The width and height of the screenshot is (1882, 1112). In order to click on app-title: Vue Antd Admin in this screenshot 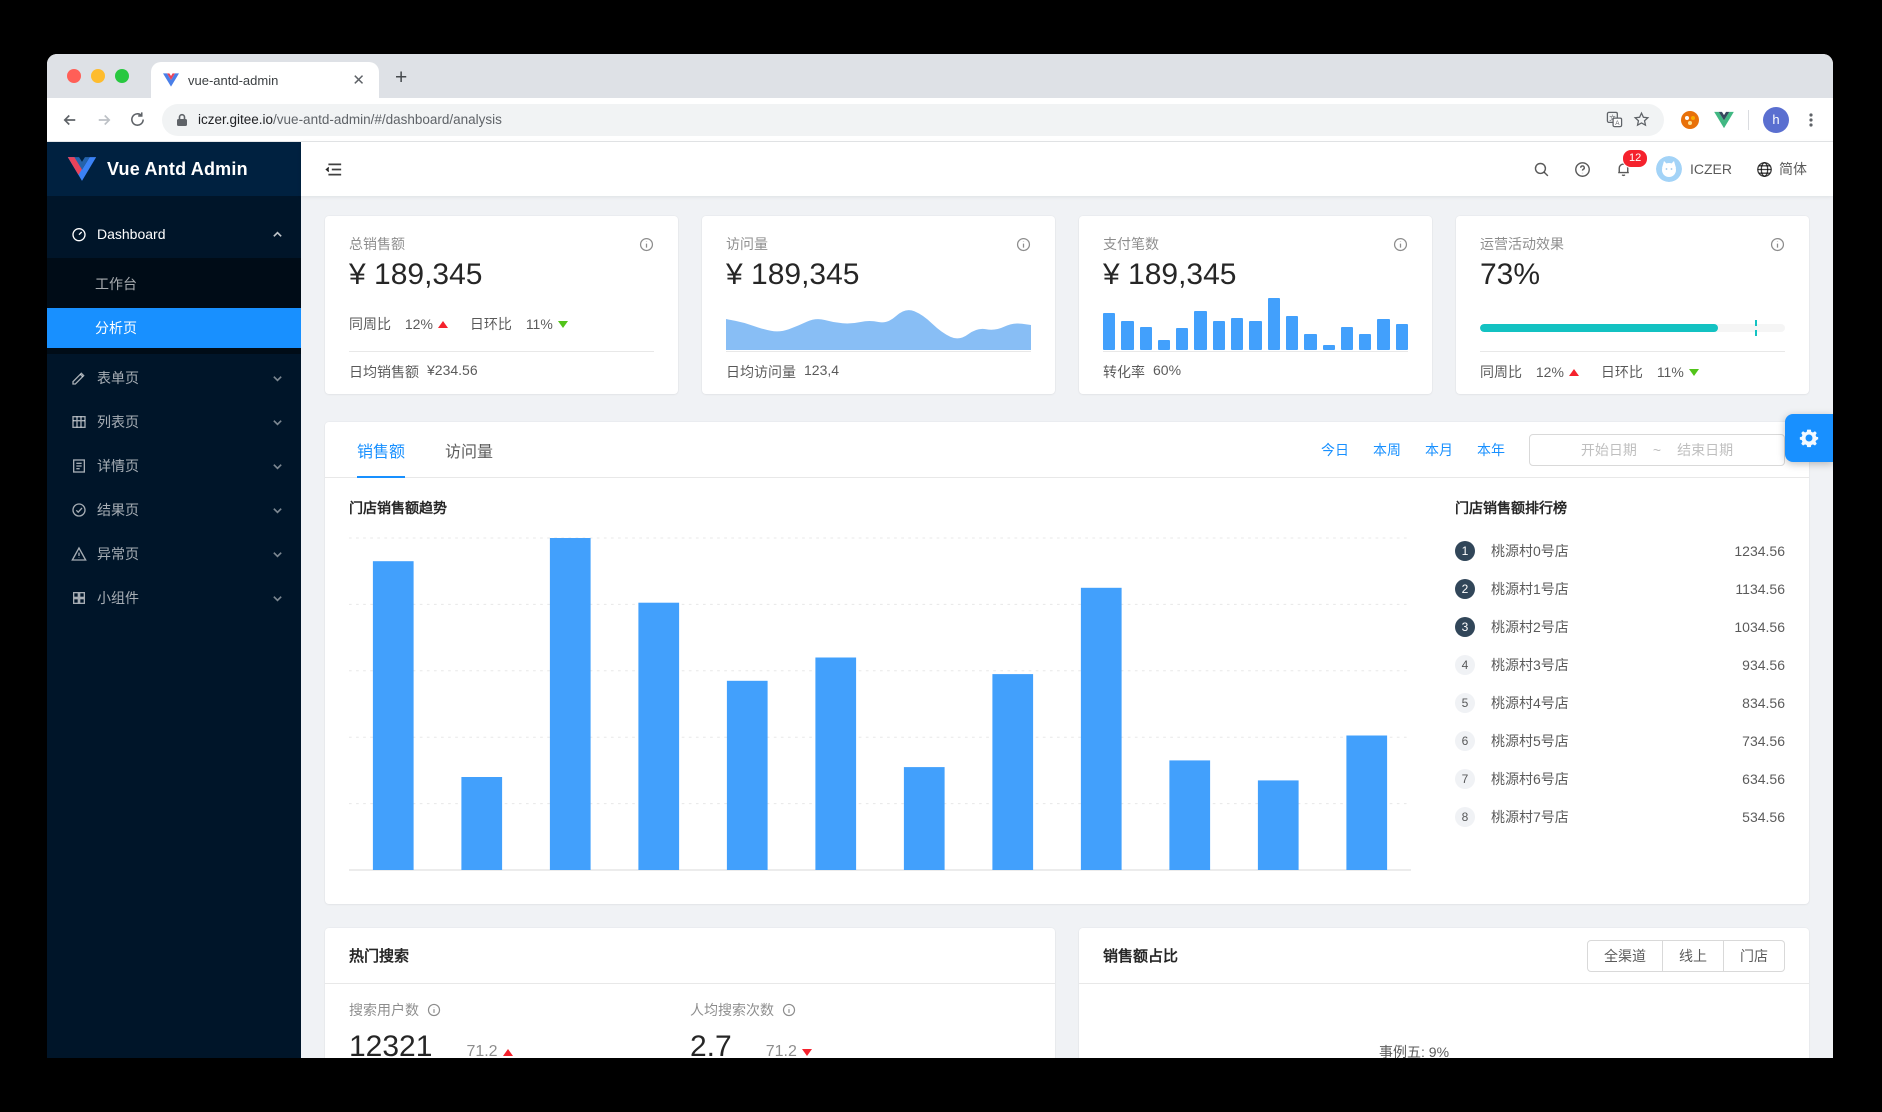, I will do `click(177, 168)`.